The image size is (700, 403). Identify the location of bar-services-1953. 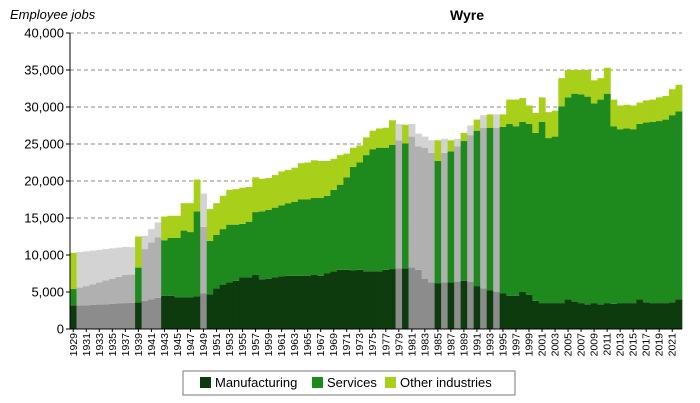
(230, 253).